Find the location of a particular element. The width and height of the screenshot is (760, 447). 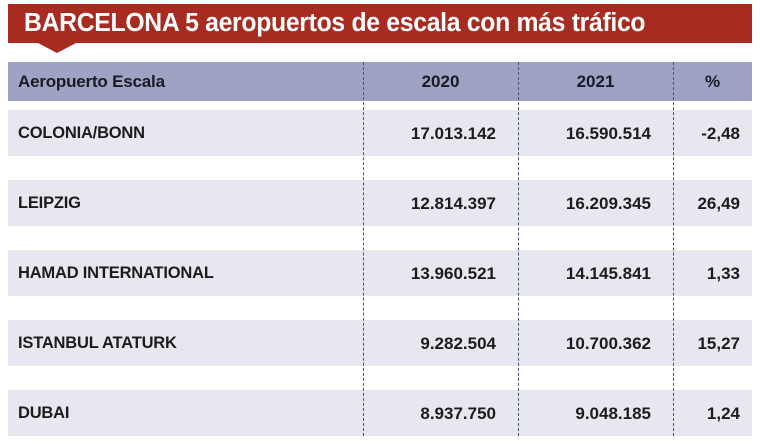

column-header-airport: Aeropuerto Escala is located at coordinates (91, 81).